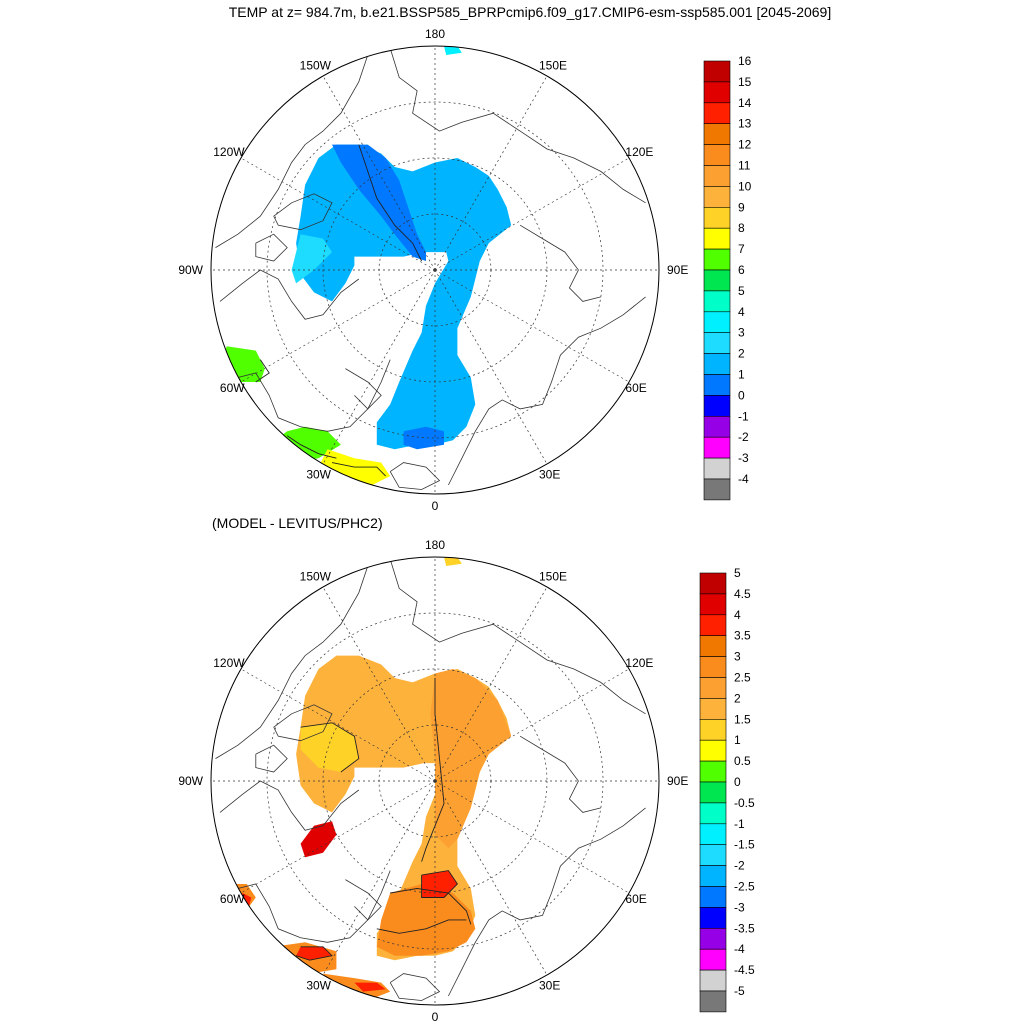 This screenshot has width=1024, height=1024. What do you see at coordinates (232, 899) in the screenshot?
I see `longitude-label: 60W` at bounding box center [232, 899].